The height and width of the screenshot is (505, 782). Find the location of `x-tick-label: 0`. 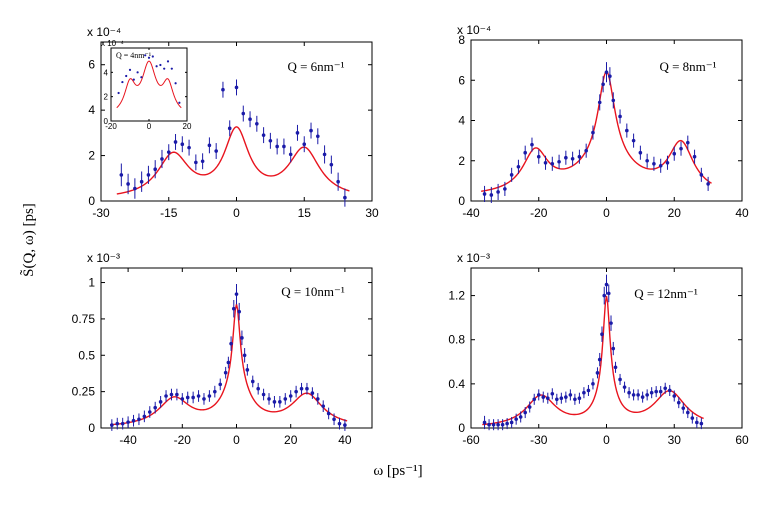

x-tick-label: 0 is located at coordinates (606, 440).